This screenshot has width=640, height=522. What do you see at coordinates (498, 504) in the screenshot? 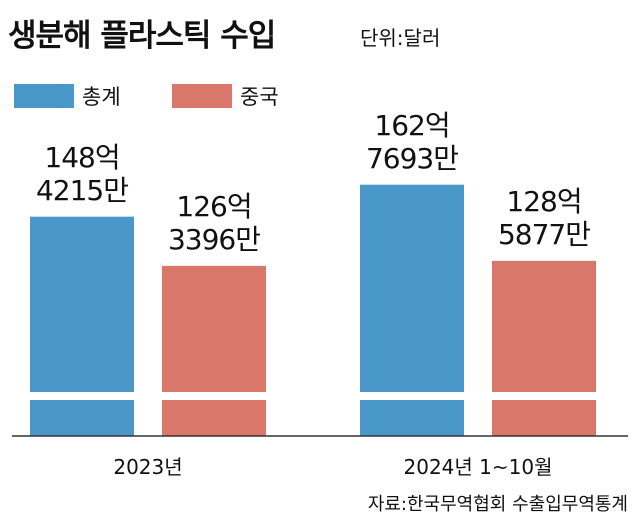
I see `source: 자료:한국무역협회 수출입무역통계` at bounding box center [498, 504].